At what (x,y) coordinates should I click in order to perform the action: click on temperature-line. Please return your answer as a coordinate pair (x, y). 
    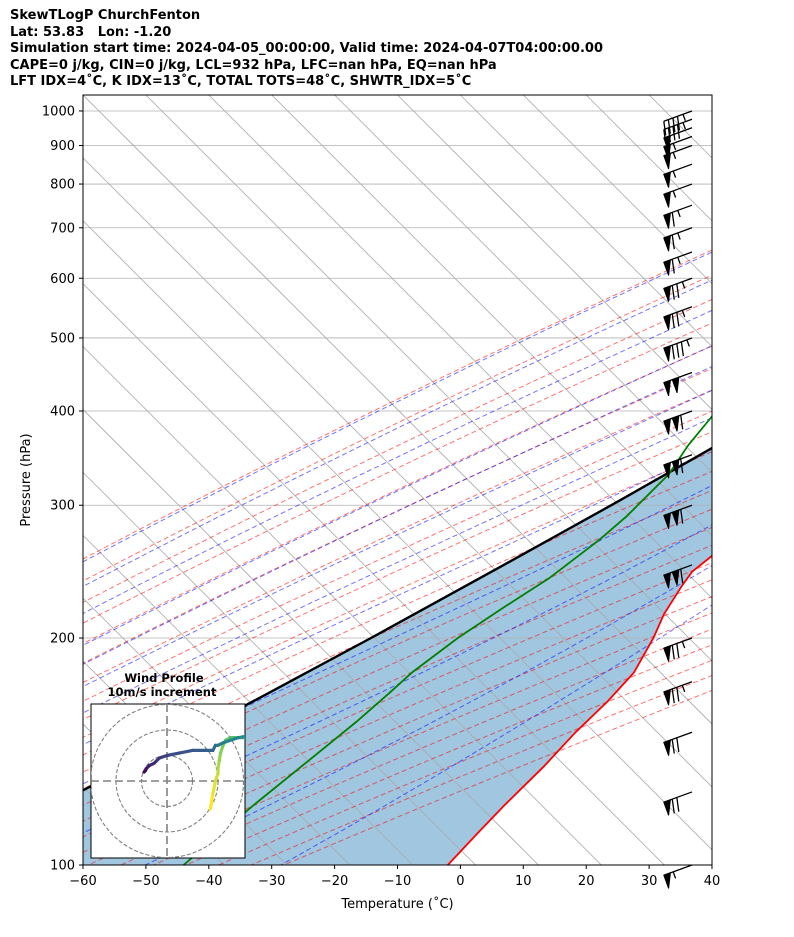
    Looking at the image, I should click on (579, 709).